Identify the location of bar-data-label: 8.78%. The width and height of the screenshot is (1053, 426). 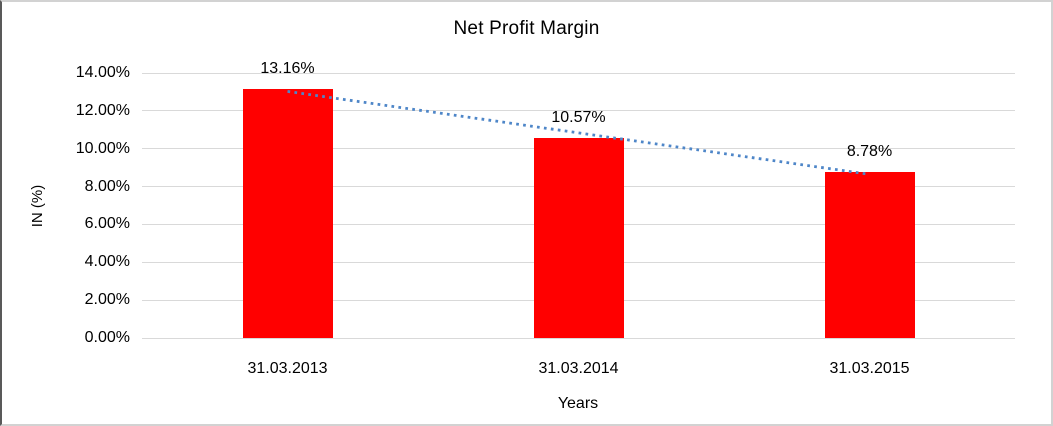
(869, 151).